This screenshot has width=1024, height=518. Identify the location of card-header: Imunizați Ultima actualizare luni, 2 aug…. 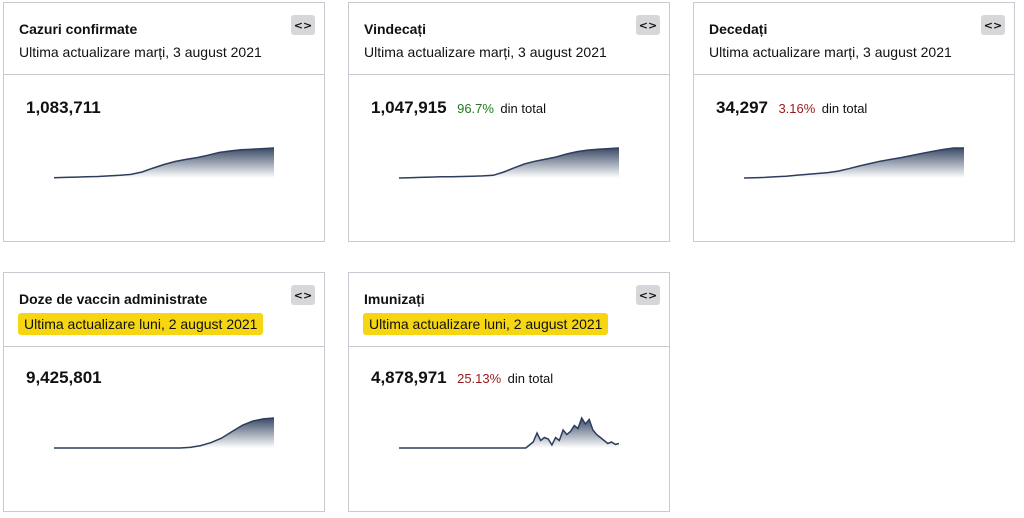
(509, 310).